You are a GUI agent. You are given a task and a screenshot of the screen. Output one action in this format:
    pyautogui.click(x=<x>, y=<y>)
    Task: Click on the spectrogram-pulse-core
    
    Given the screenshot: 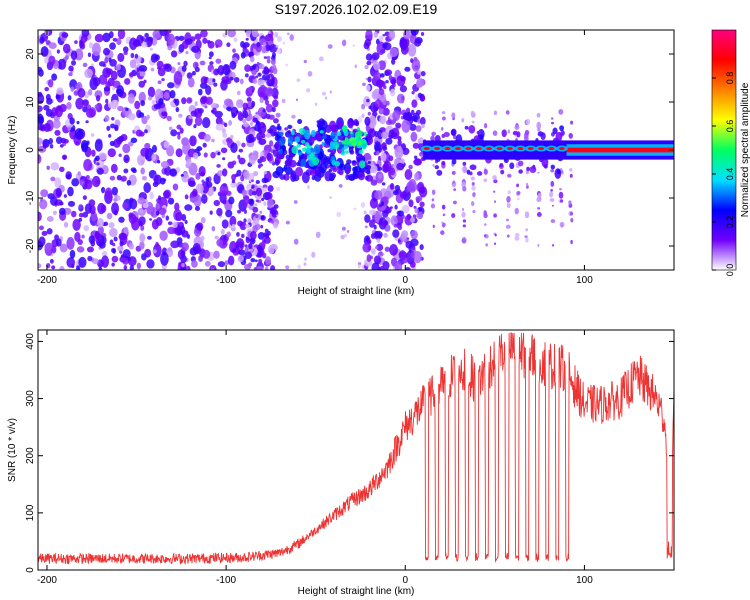 What is the action you would take?
    pyautogui.click(x=447, y=149)
    